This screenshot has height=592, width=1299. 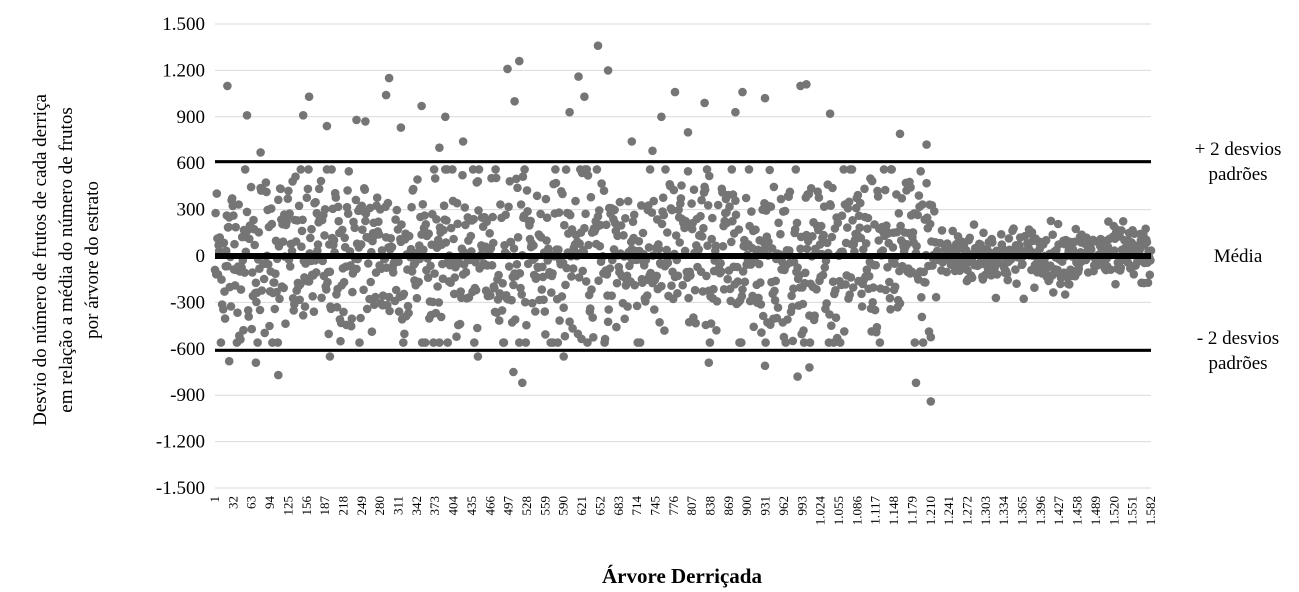 What do you see at coordinates (636, 506) in the screenshot?
I see `x-tick-label: 714` at bounding box center [636, 506].